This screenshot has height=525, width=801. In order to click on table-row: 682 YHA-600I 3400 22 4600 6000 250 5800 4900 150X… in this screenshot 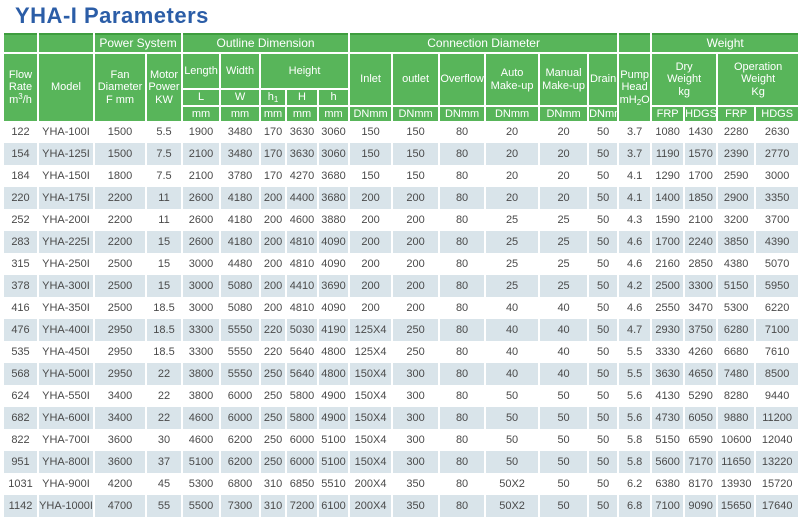, I will do `click(402, 418)`.